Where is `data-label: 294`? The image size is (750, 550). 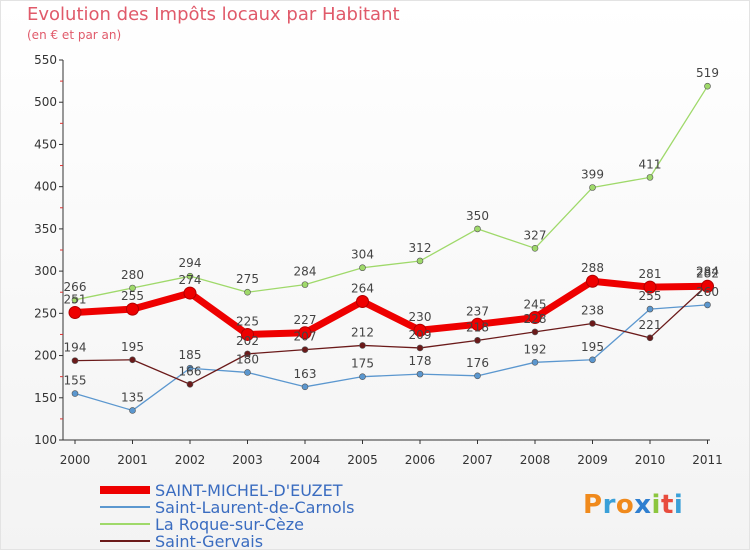
data-label: 294 is located at coordinates (190, 263).